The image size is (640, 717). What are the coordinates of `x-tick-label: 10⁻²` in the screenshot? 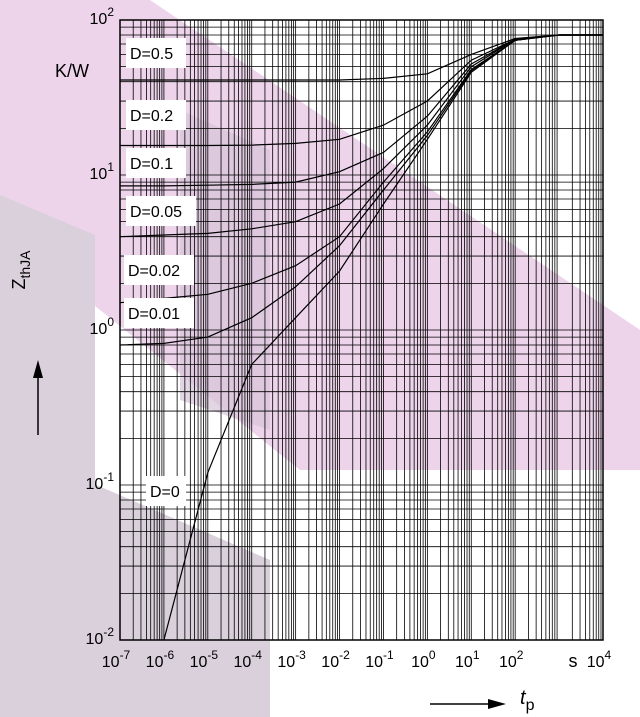 It's located at (335, 659).